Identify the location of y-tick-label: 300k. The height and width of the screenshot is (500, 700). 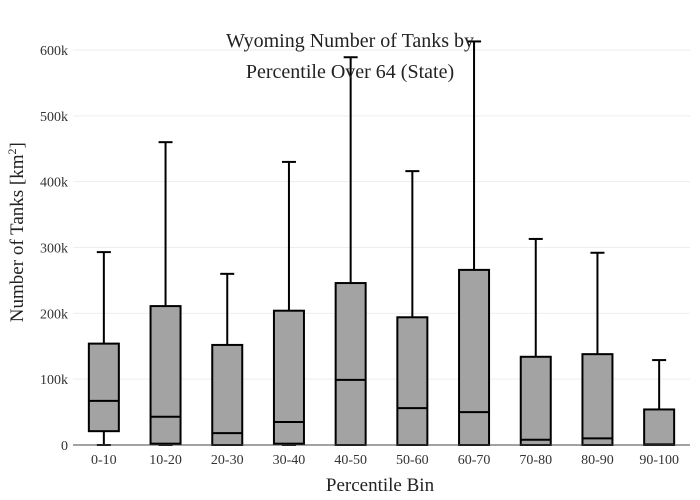
(54, 249).